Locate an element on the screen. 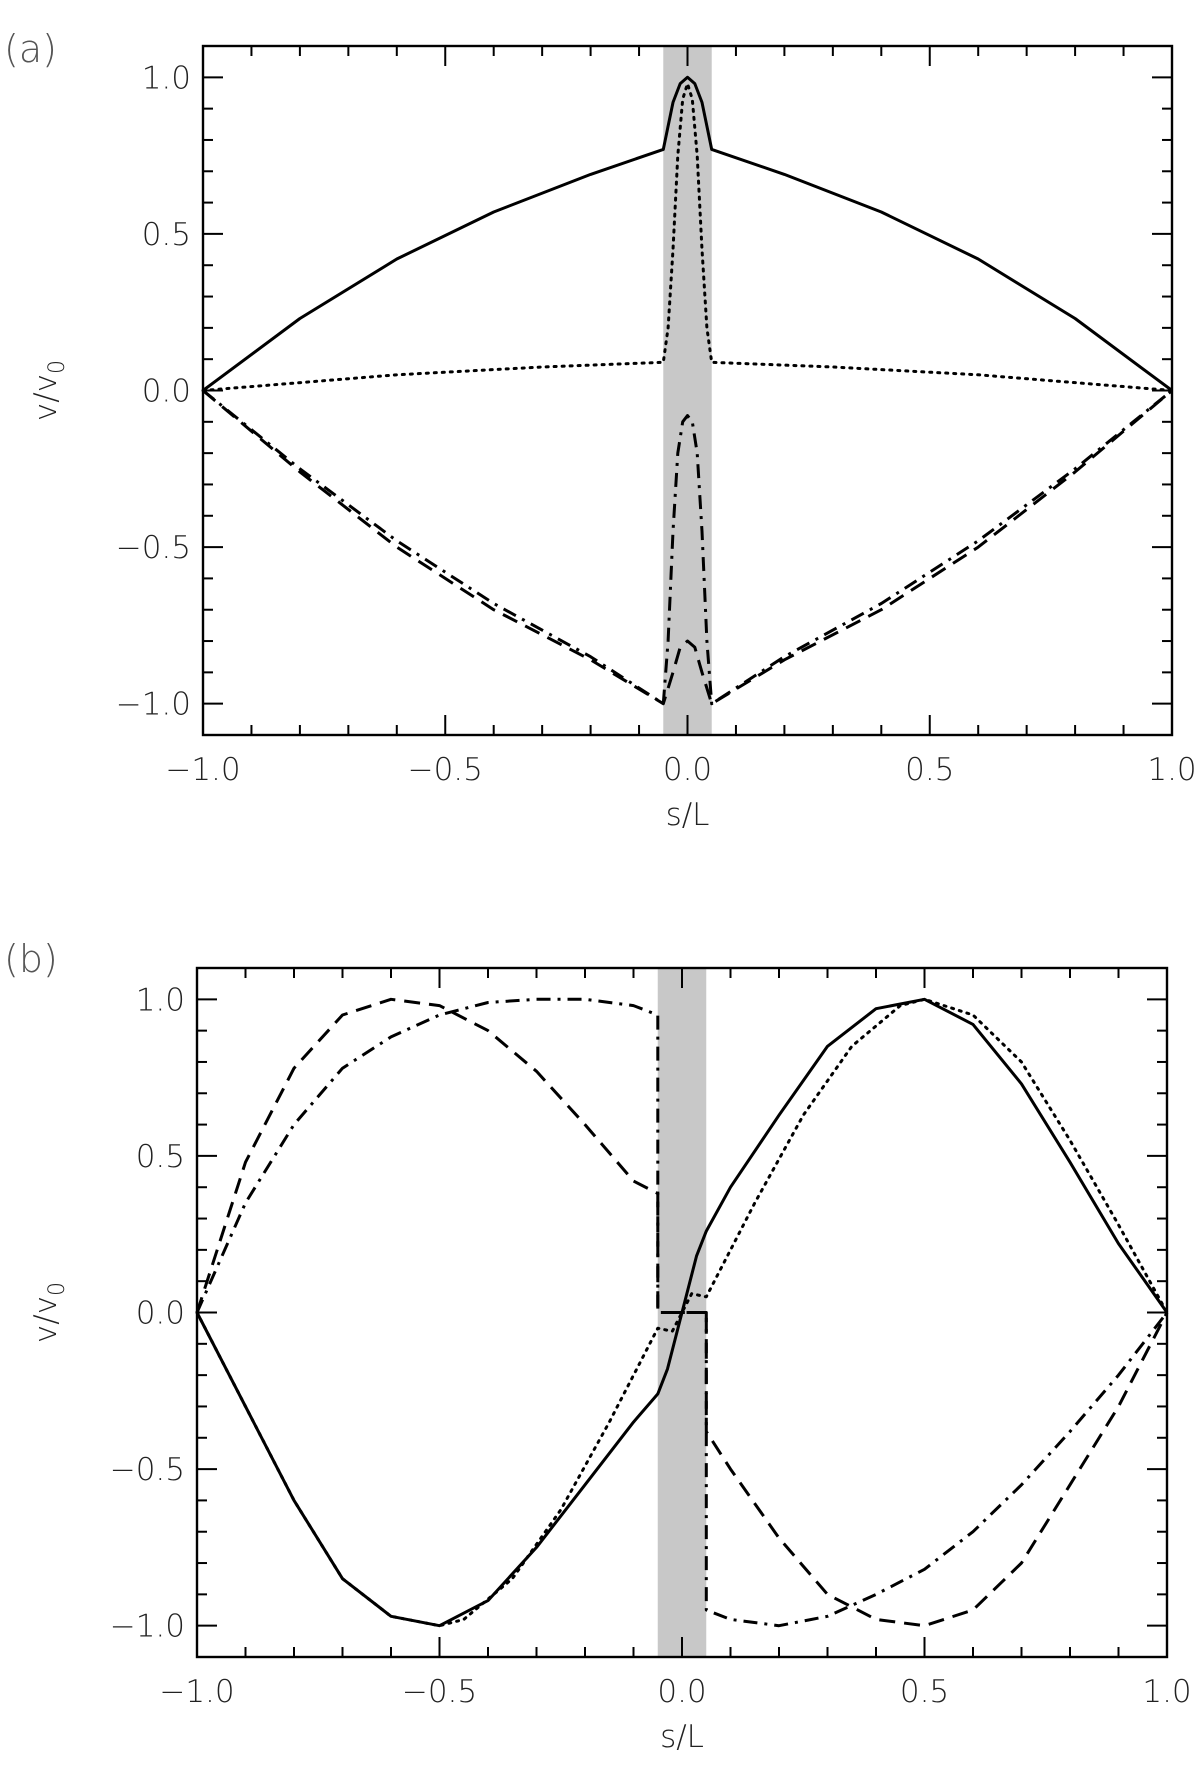 The height and width of the screenshot is (1773, 1200). series-line-dashed is located at coordinates (687, 547).